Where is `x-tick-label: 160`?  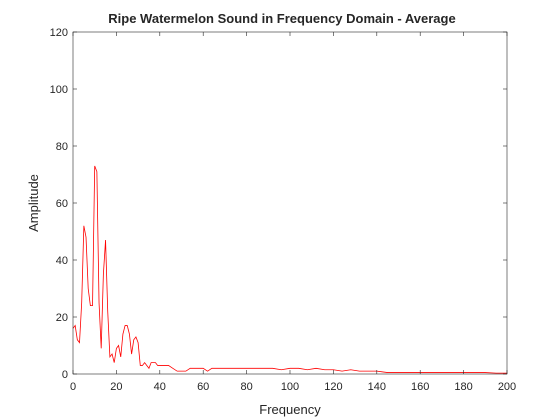 x-tick-label: 160 is located at coordinates (420, 387).